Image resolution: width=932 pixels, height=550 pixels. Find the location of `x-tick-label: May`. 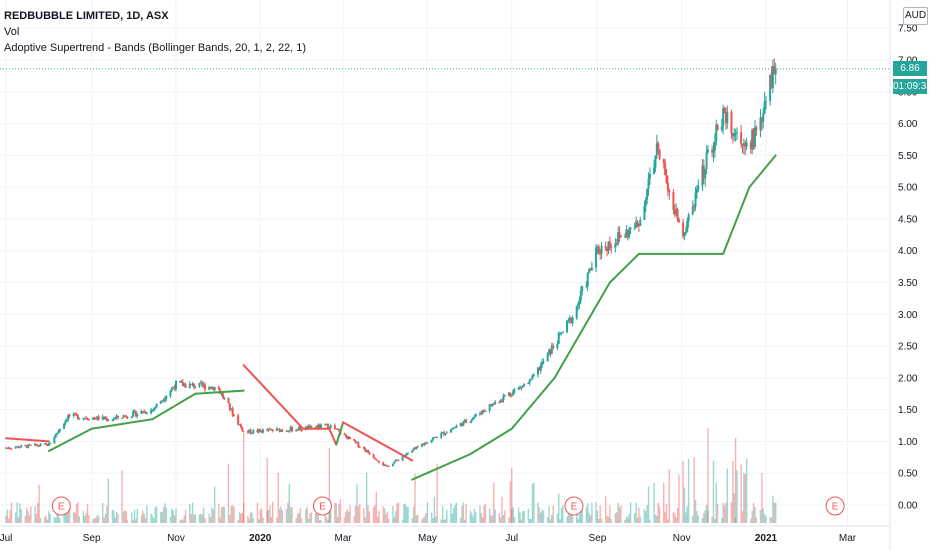

x-tick-label: May is located at coordinates (427, 538).